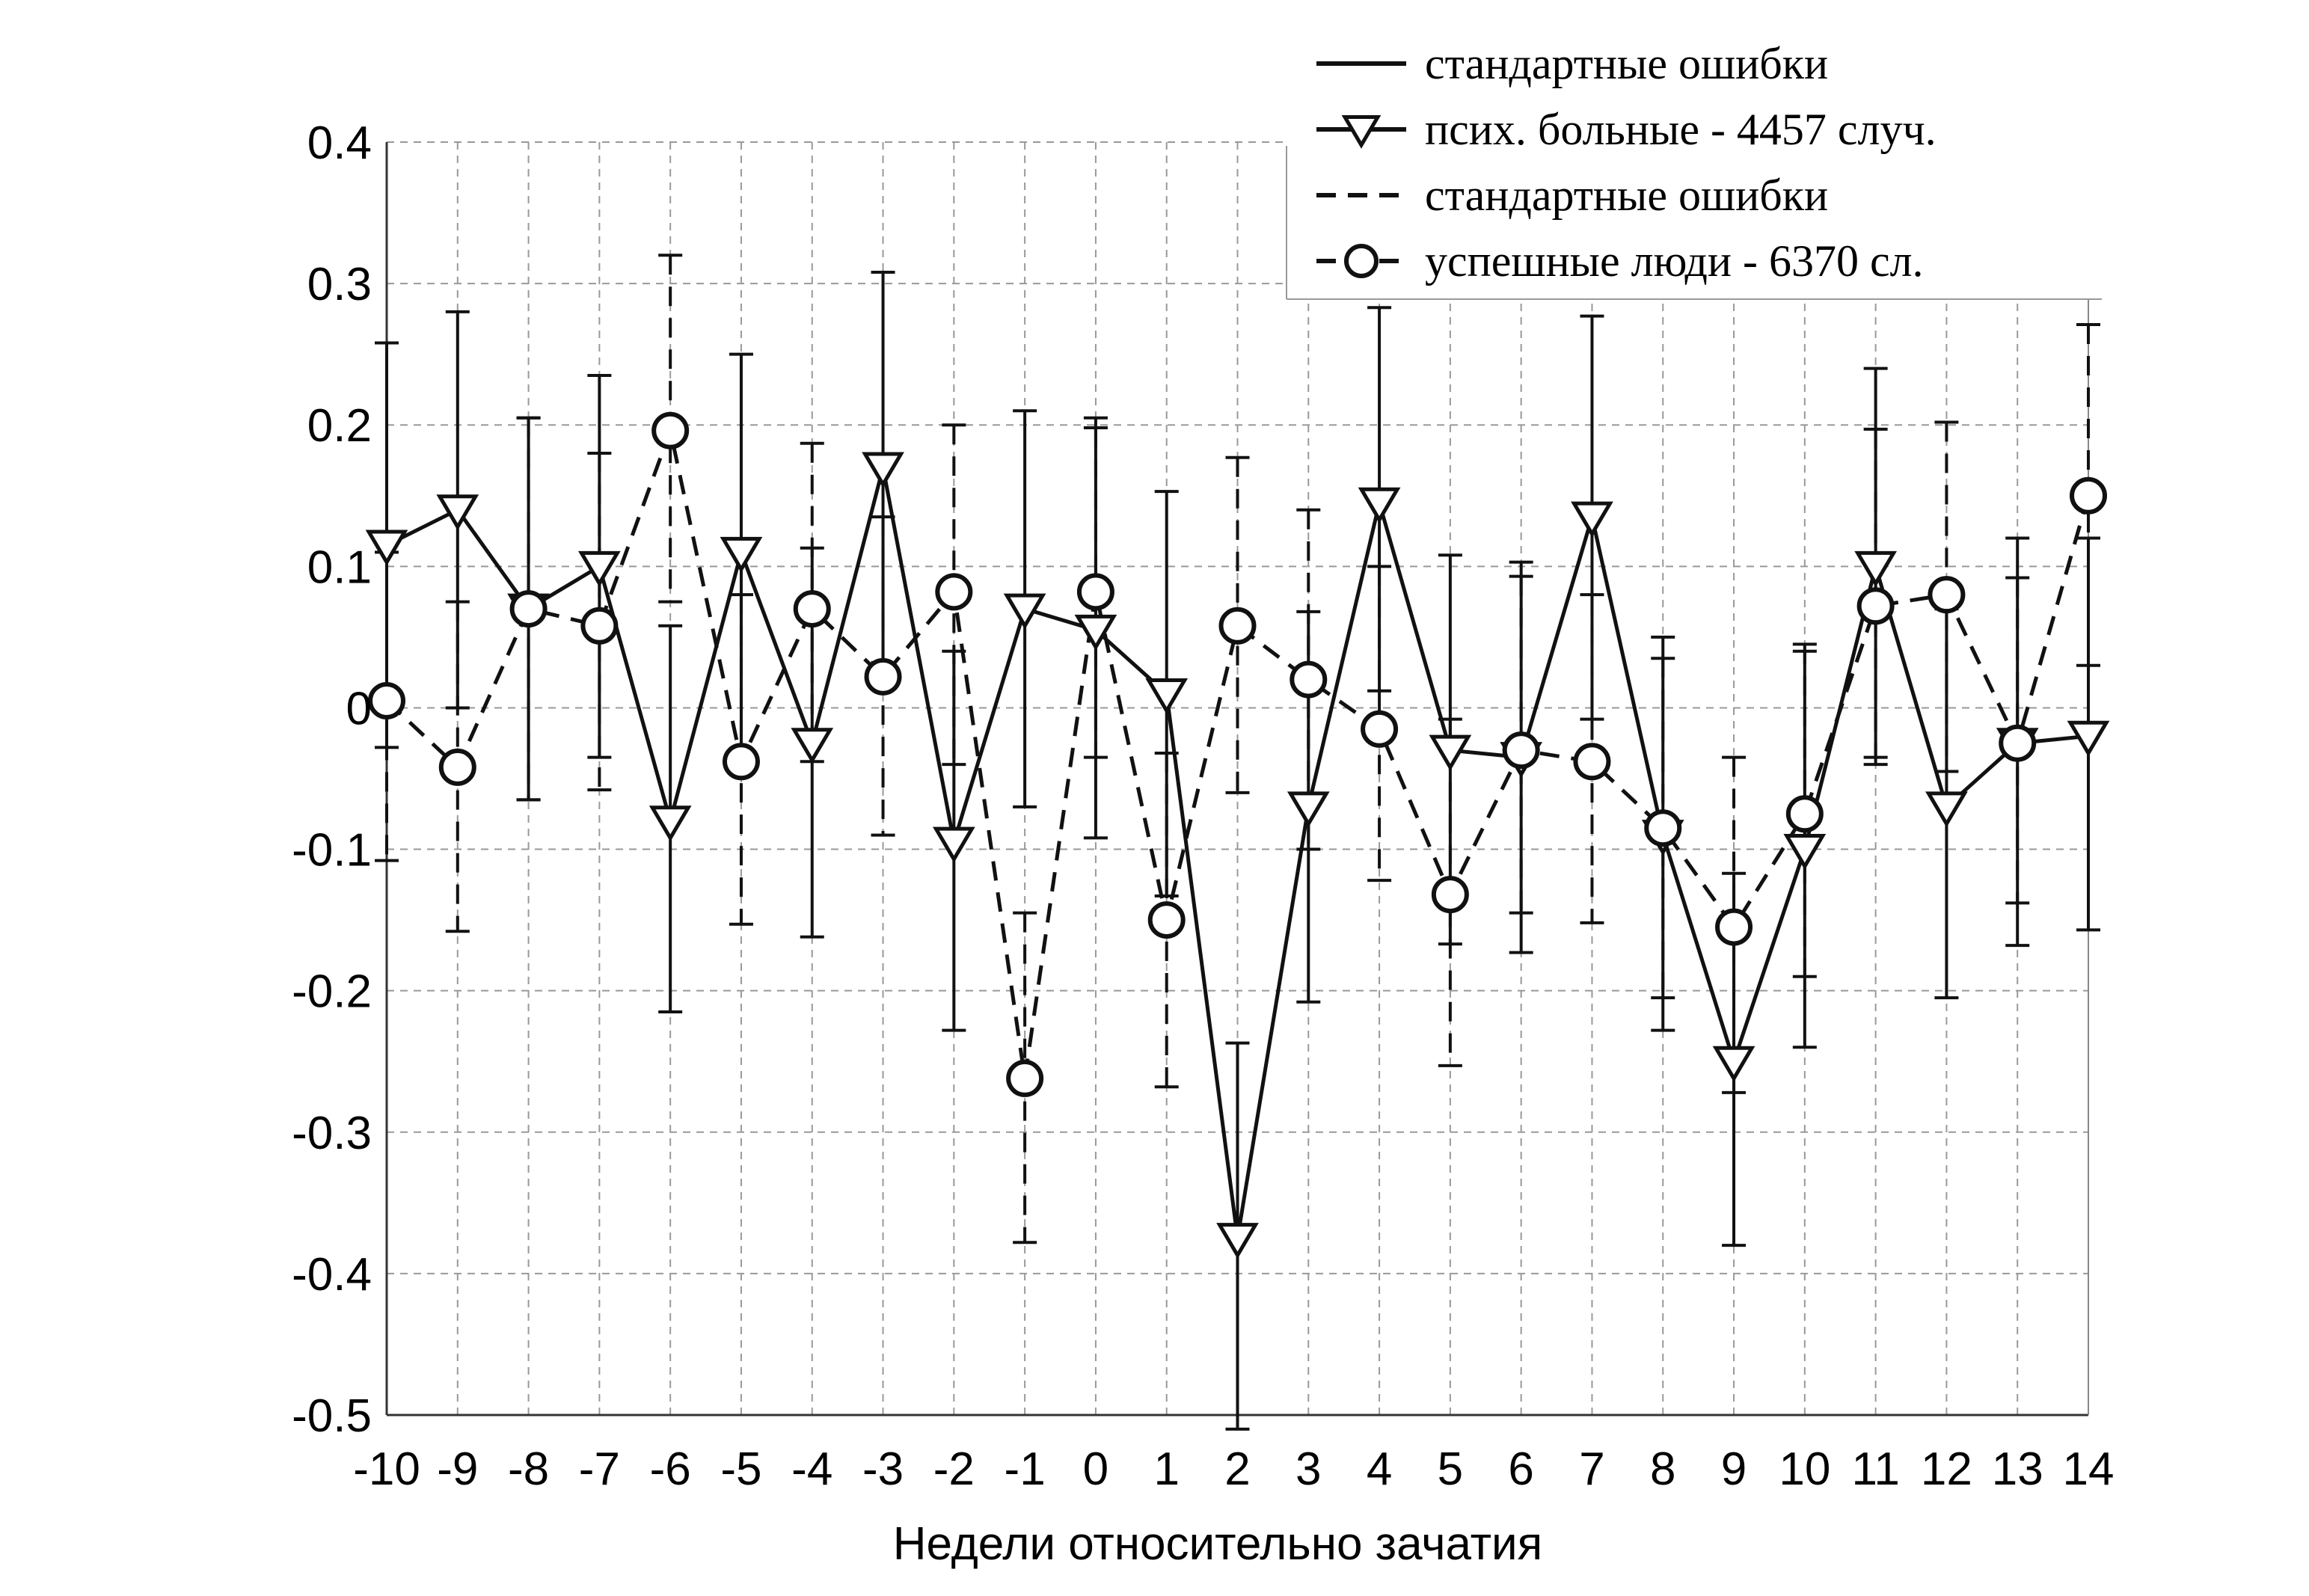 Image resolution: width=2309 pixels, height=1596 pixels. I want to click on x-tick-label: 13, so click(2017, 1469).